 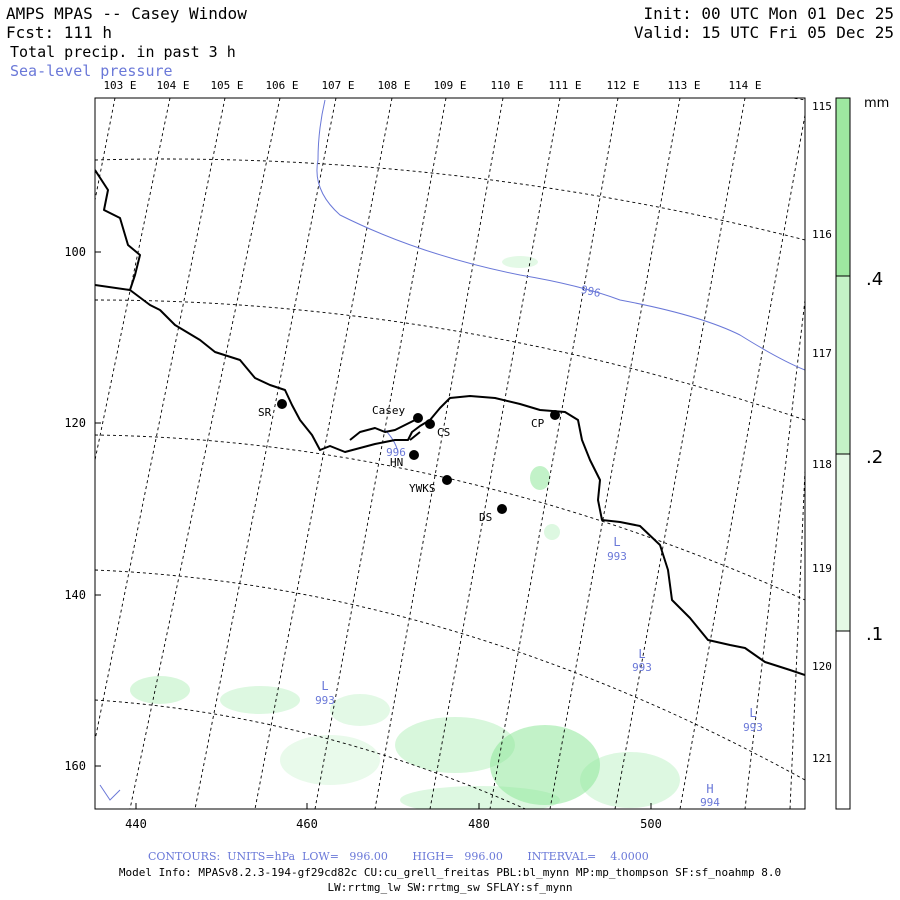 What do you see at coordinates (502, 509) in the screenshot?
I see `station-dot-ds` at bounding box center [502, 509].